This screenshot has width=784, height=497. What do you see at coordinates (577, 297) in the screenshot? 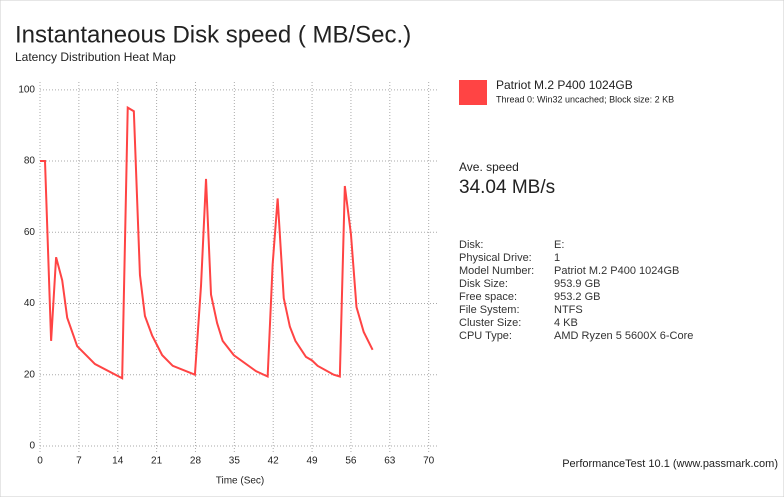
I see `info-value: 953.2 GB` at bounding box center [577, 297].